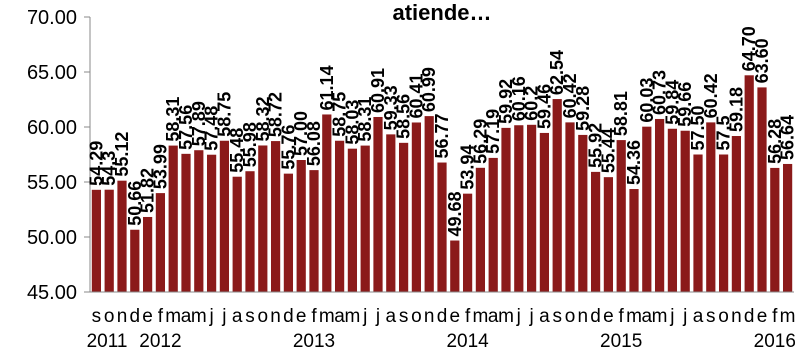 The image size is (795, 353). I want to click on data-label: 60.41, so click(416, 95).